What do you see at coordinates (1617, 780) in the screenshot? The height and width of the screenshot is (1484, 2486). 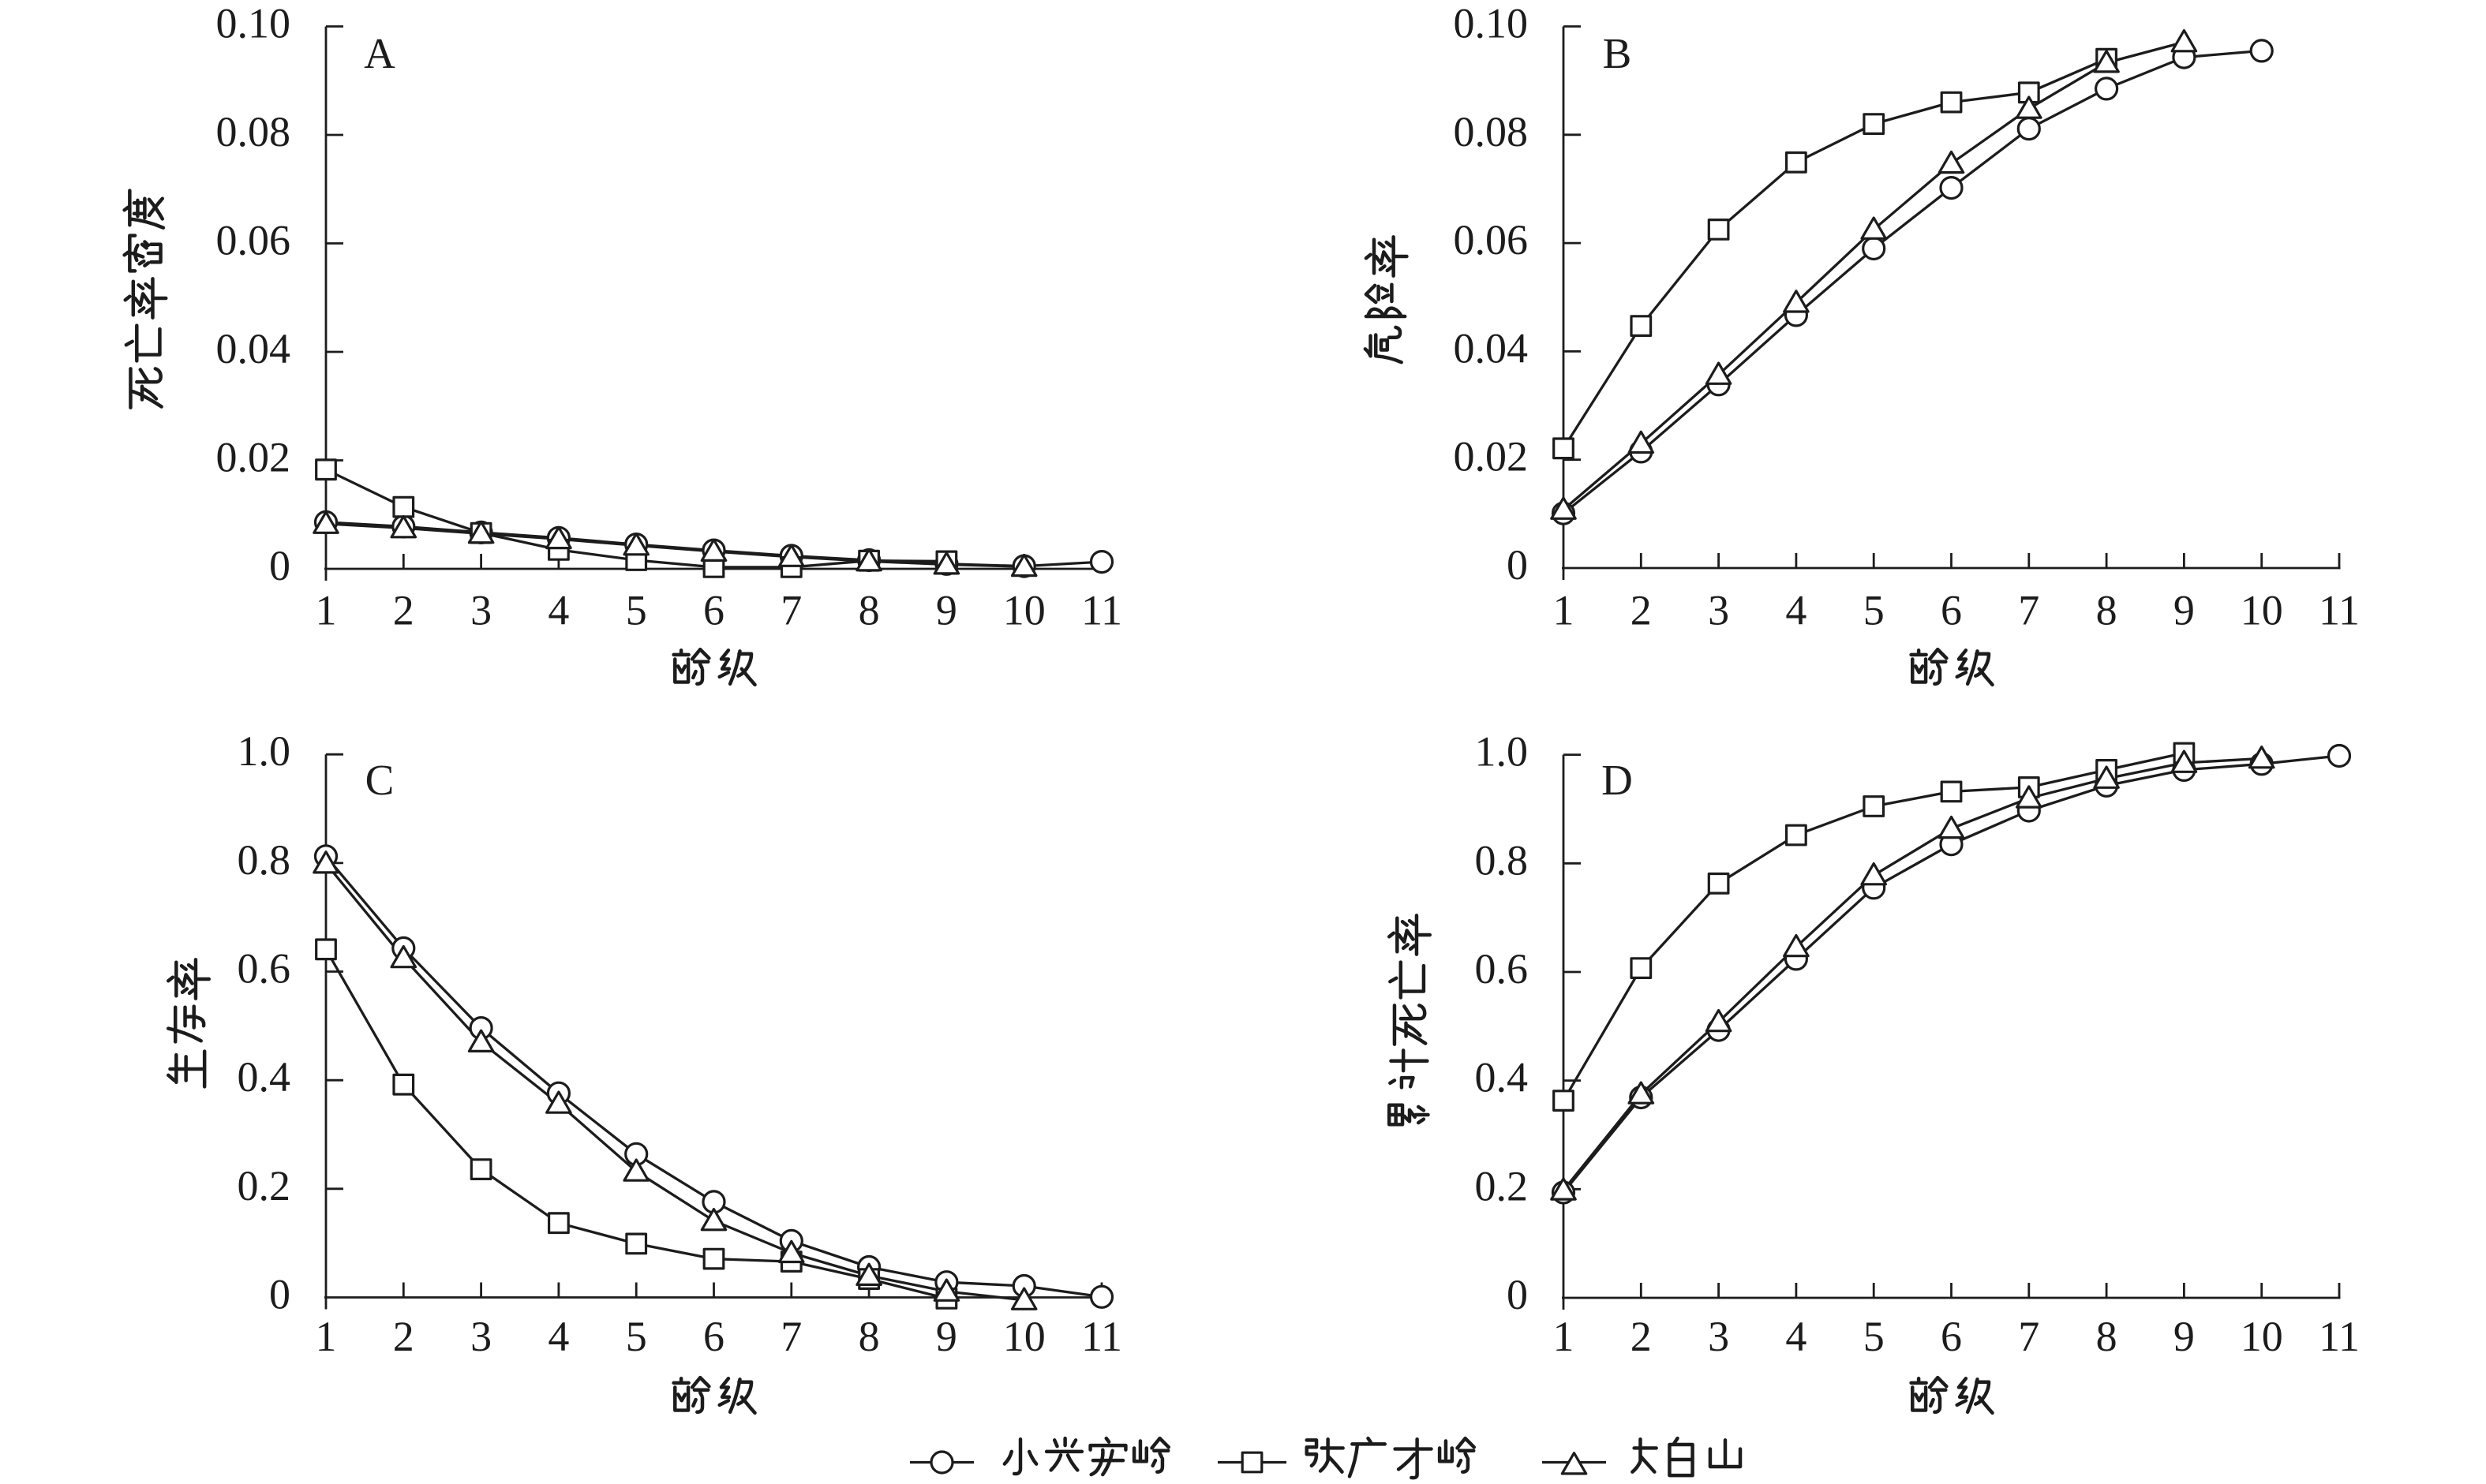 I see `svg-text: D` at bounding box center [1617, 780].